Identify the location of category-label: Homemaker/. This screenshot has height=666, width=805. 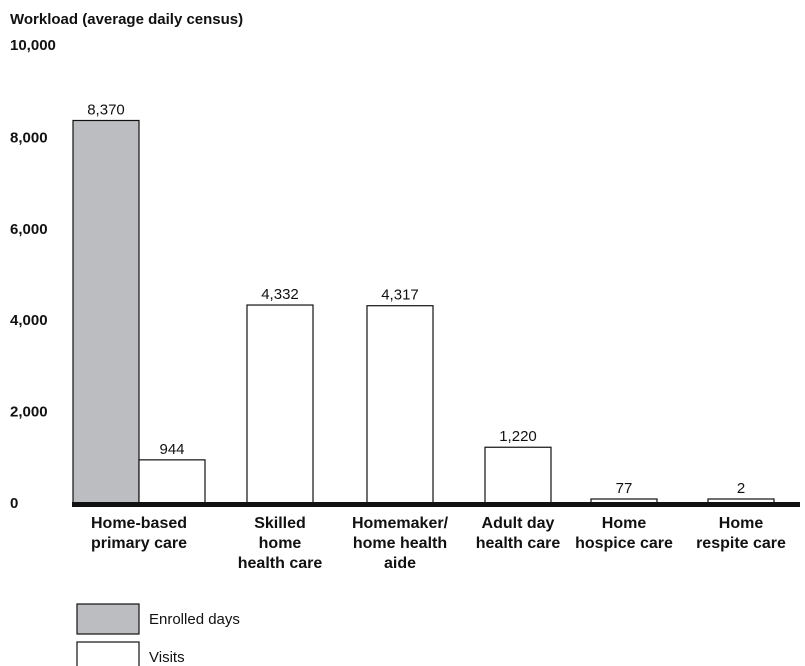
(400, 523).